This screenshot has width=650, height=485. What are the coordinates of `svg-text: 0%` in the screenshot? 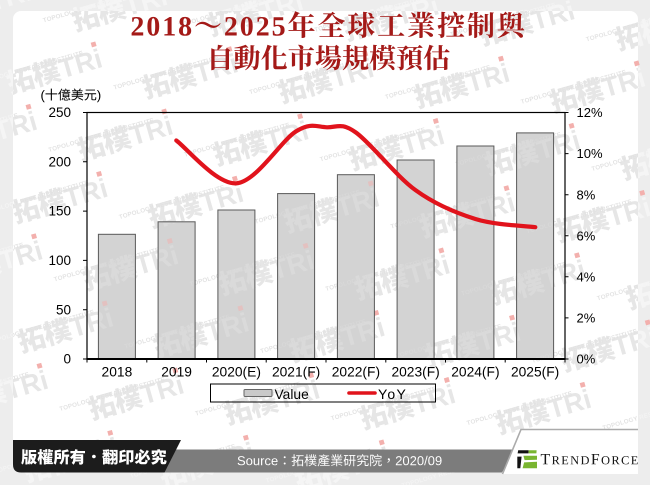 It's located at (586, 359).